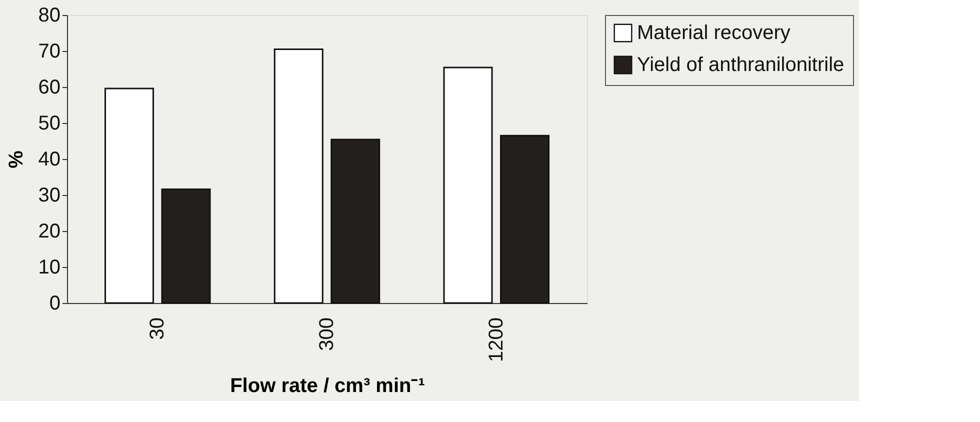 This screenshot has height=422, width=980. What do you see at coordinates (328, 385) in the screenshot?
I see `x-axis-title: Flow rate / cm³ min⁻¹` at bounding box center [328, 385].